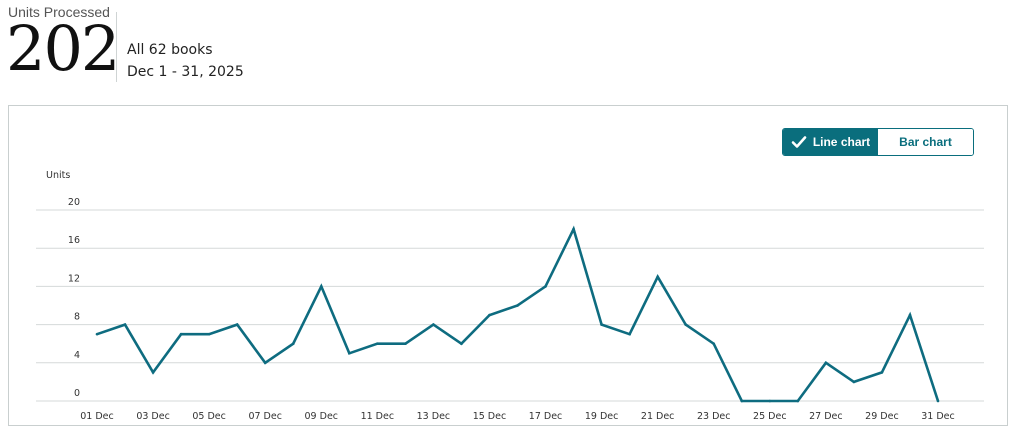 The image size is (1024, 440). I want to click on x-tick-label: 29 Dec, so click(882, 416).